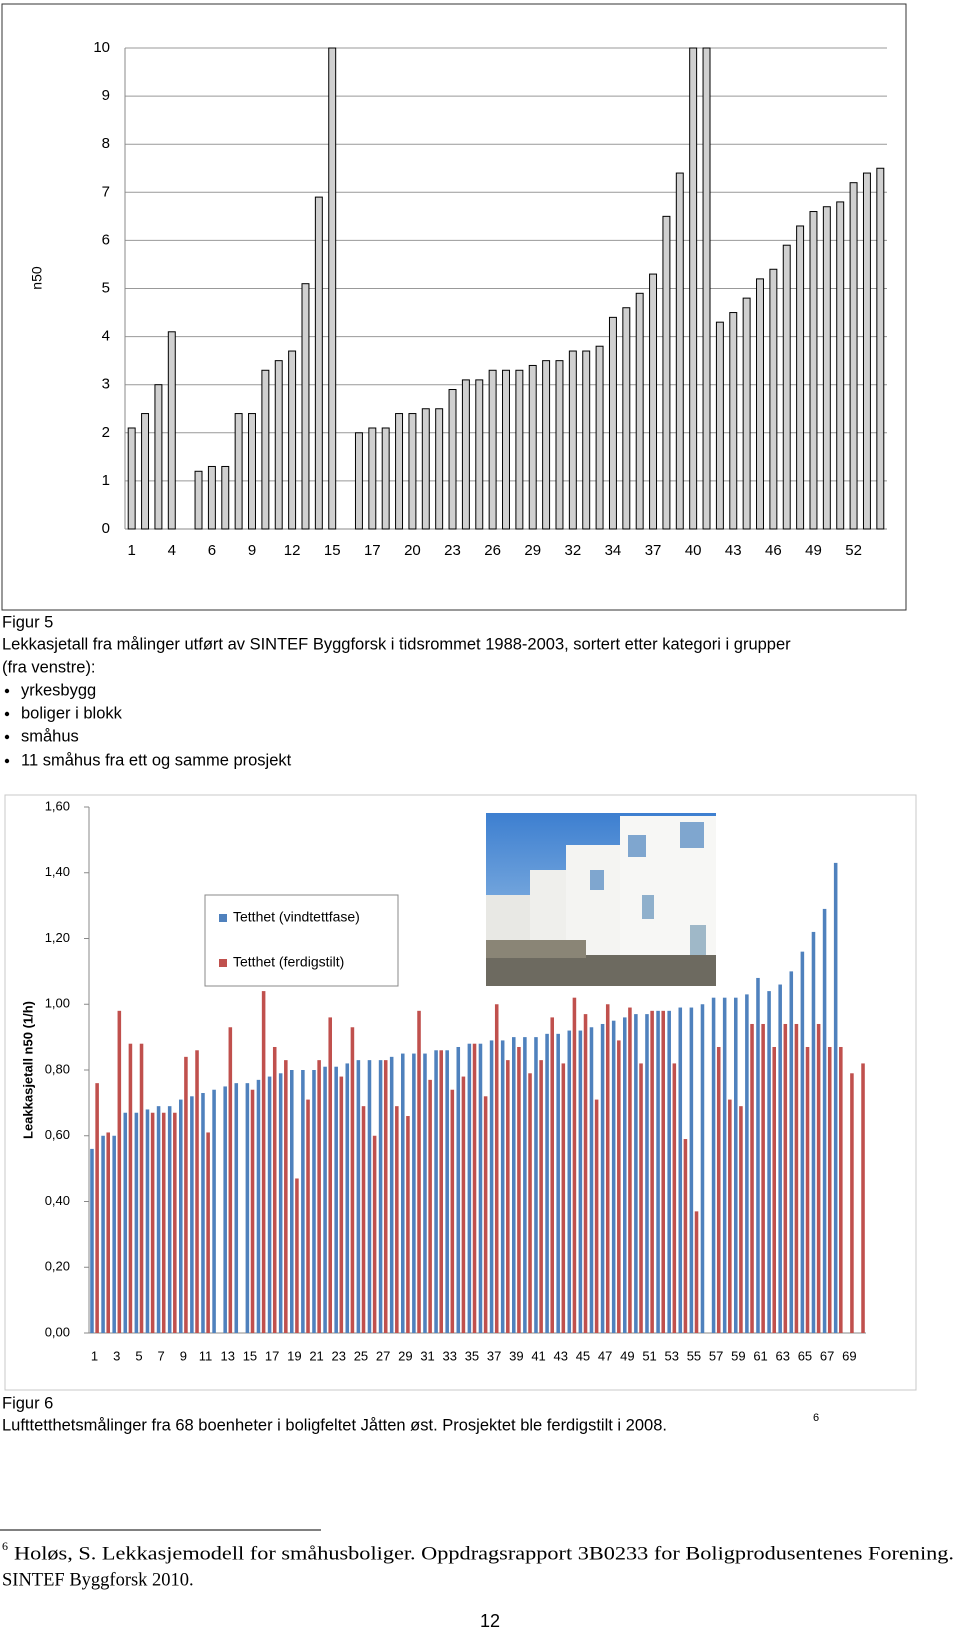 The width and height of the screenshot is (960, 1634). Describe the element at coordinates (72, 713) in the screenshot. I see `bullet-text: boliger i blokk` at that location.